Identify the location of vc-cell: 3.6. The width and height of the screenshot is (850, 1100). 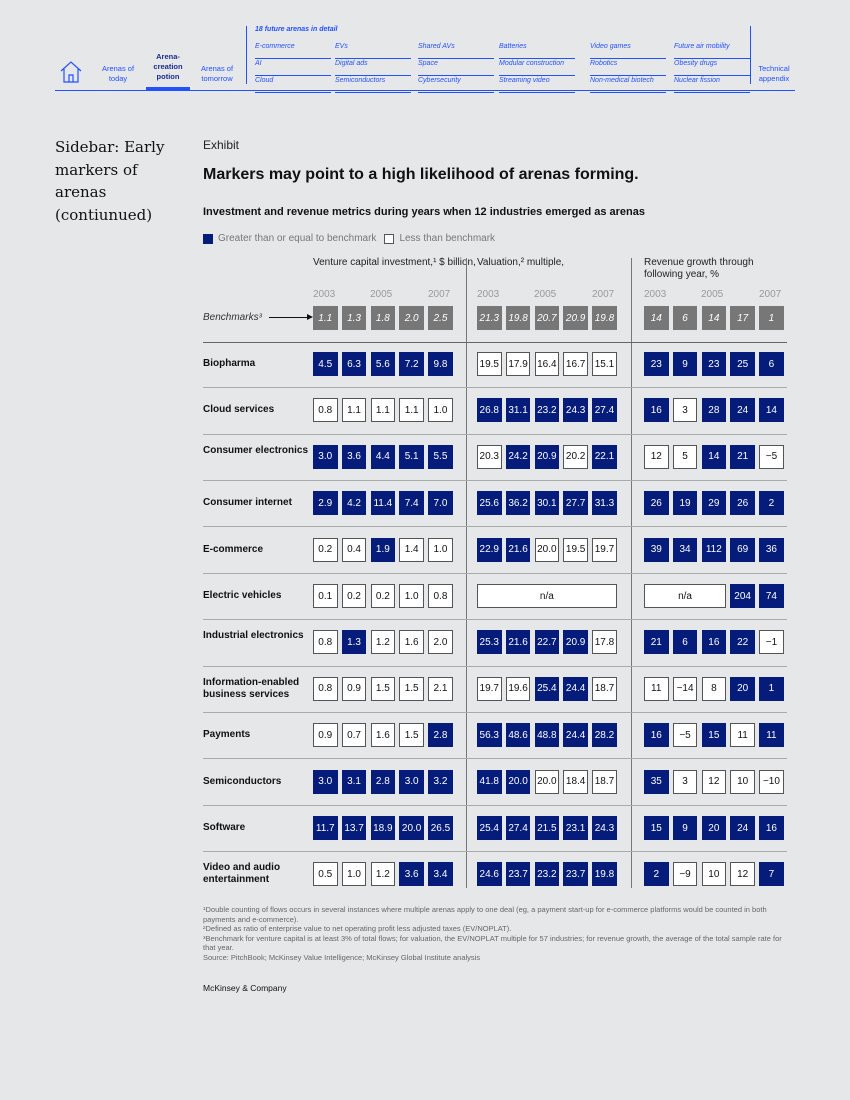
(354, 456).